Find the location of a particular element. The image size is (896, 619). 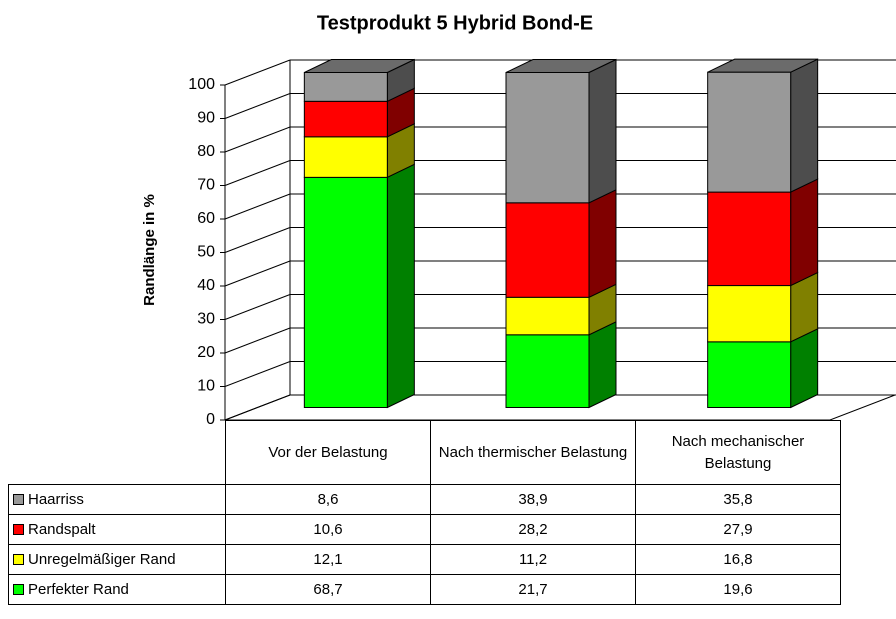

value-label: 11,2 is located at coordinates (533, 559).